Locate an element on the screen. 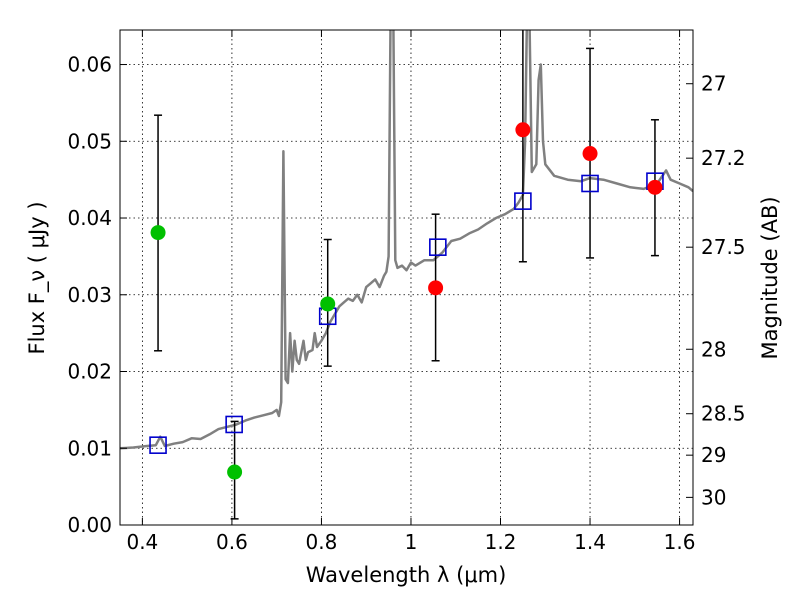 The width and height of the screenshot is (800, 600). x-tick-label: 0.6 is located at coordinates (232, 542).